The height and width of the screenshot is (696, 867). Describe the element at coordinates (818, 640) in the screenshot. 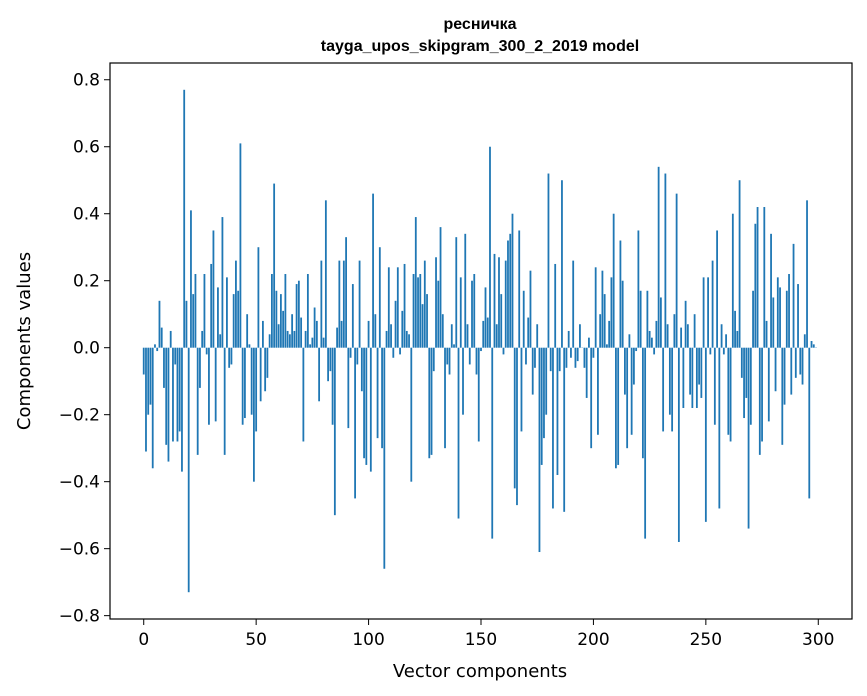

I see `x-tick-label: 300` at that location.